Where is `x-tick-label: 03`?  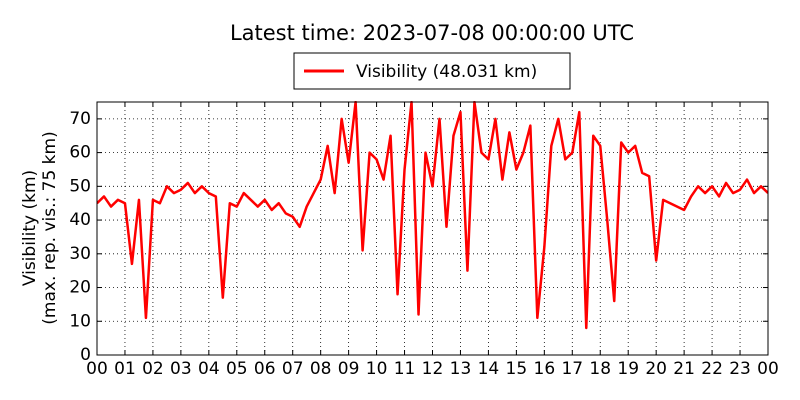
x-tick-label: 03 is located at coordinates (181, 369).